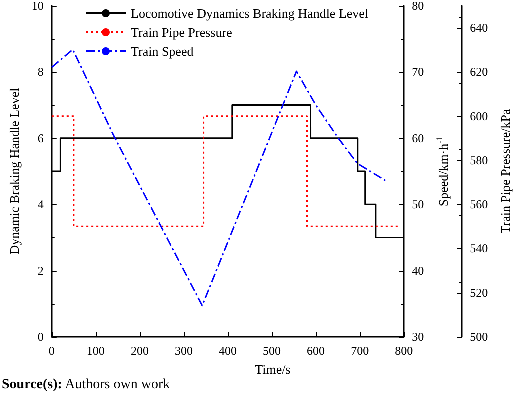 This screenshot has height=396, width=520. I want to click on x-tick-label: 100, so click(95, 351).